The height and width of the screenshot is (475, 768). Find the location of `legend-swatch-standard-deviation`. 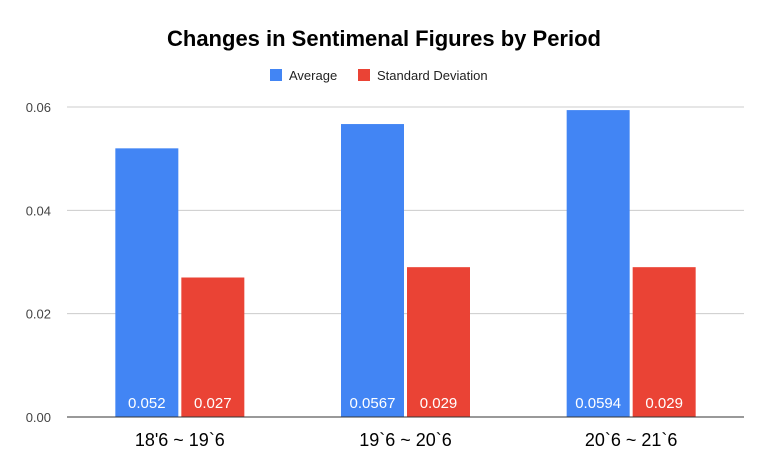

legend-swatch-standard-deviation is located at coordinates (364, 75).